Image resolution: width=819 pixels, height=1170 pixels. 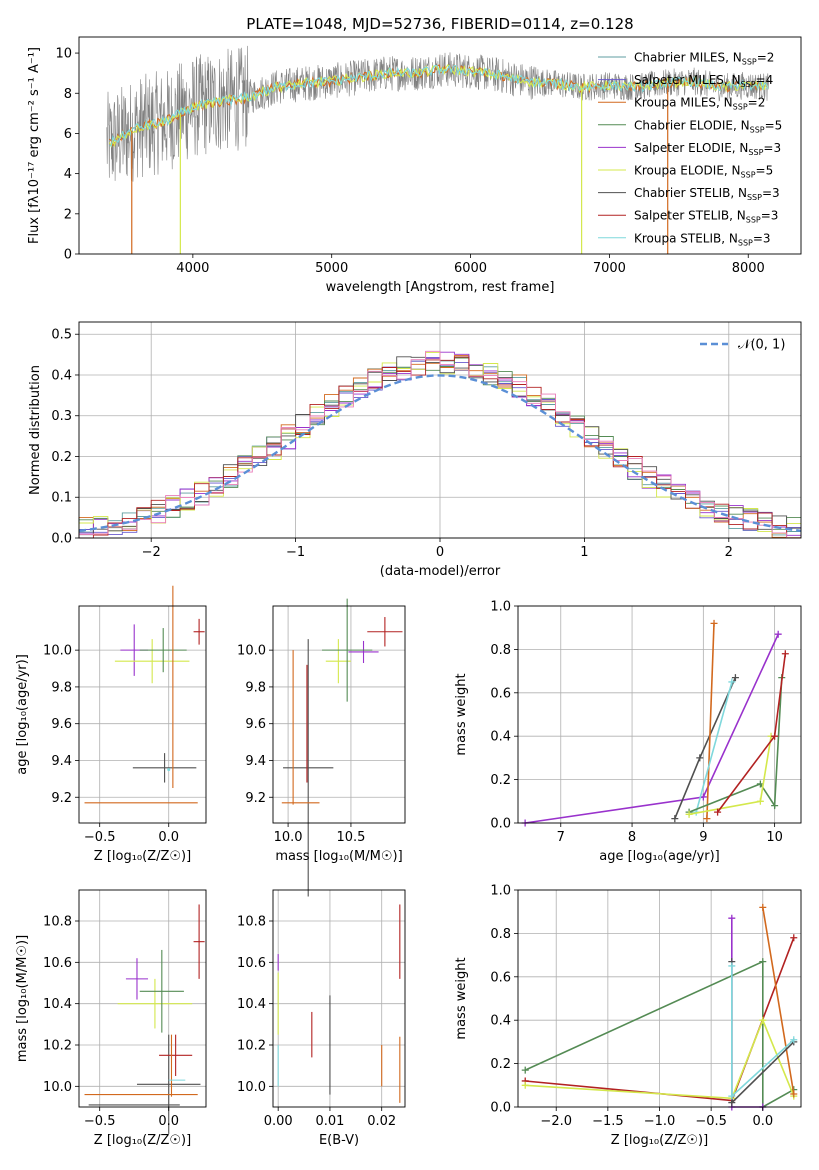 What do you see at coordinates (381, 1121) in the screenshot?
I see `x-tick-label: 0.02` at bounding box center [381, 1121].